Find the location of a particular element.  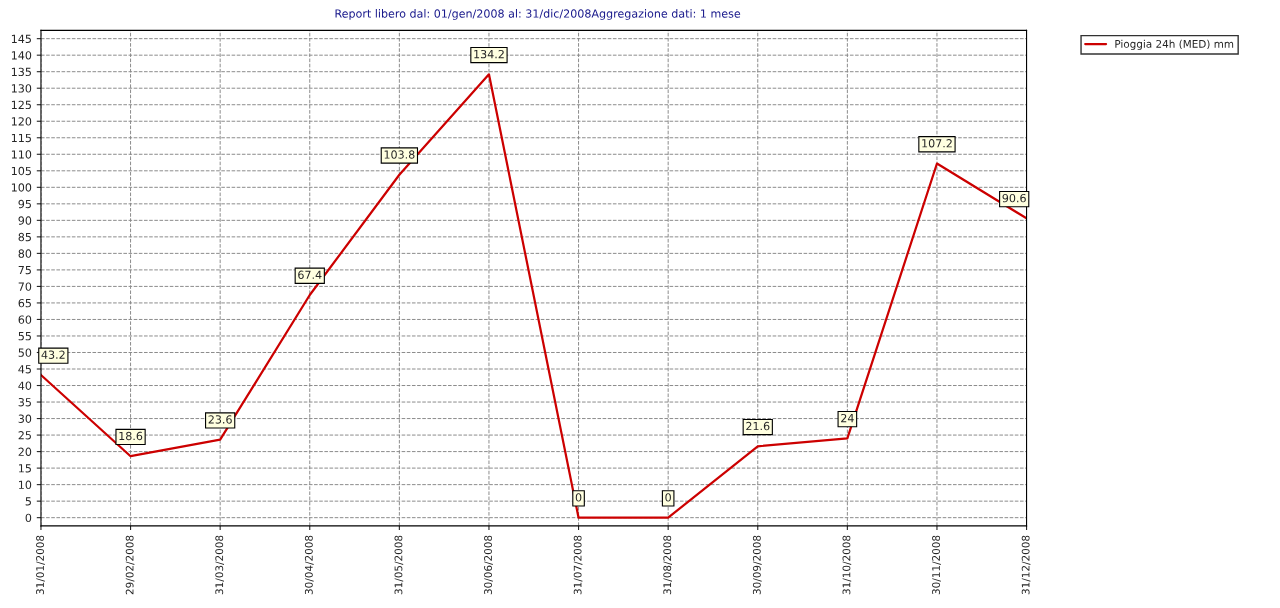

y-tick-label: 95 is located at coordinates (24, 204).